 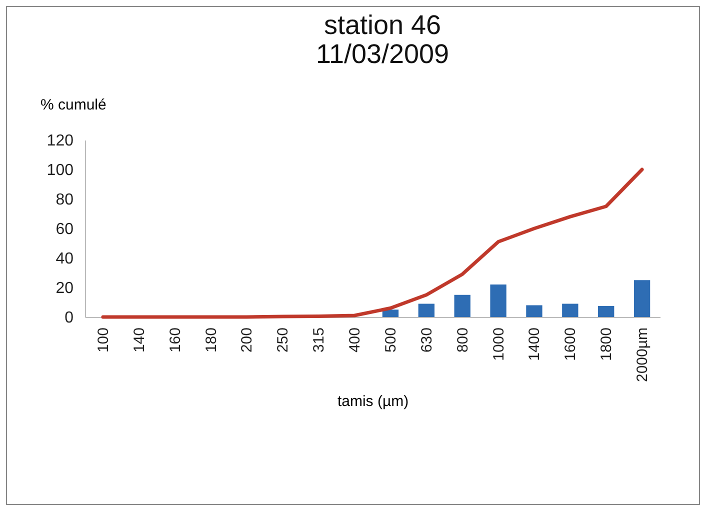 I want to click on x-tick-label: 180, so click(x=211, y=340).